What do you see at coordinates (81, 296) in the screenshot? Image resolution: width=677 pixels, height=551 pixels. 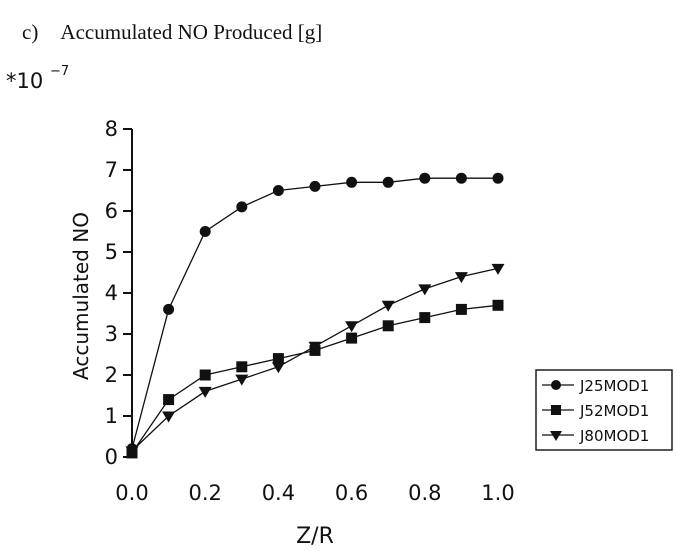 I see `y-axis-label: Accumulated NO` at bounding box center [81, 296].